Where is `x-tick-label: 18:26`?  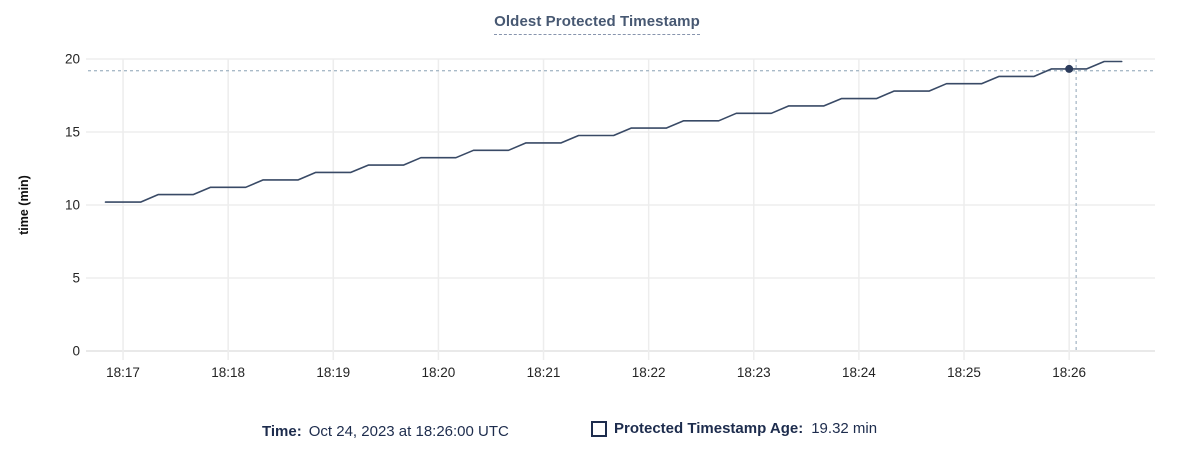 x-tick-label: 18:26 is located at coordinates (1069, 372).